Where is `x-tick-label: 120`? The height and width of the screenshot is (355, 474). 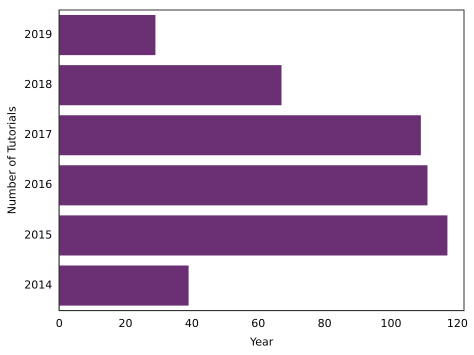 x-tick-label: 120 is located at coordinates (457, 323).